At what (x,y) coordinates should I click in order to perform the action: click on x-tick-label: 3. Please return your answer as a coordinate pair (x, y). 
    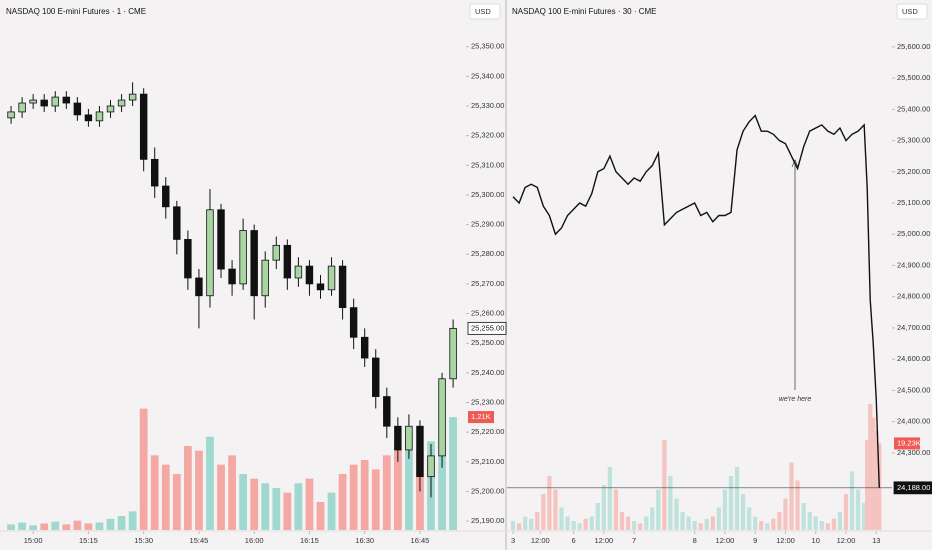
    Looking at the image, I should click on (513, 540).